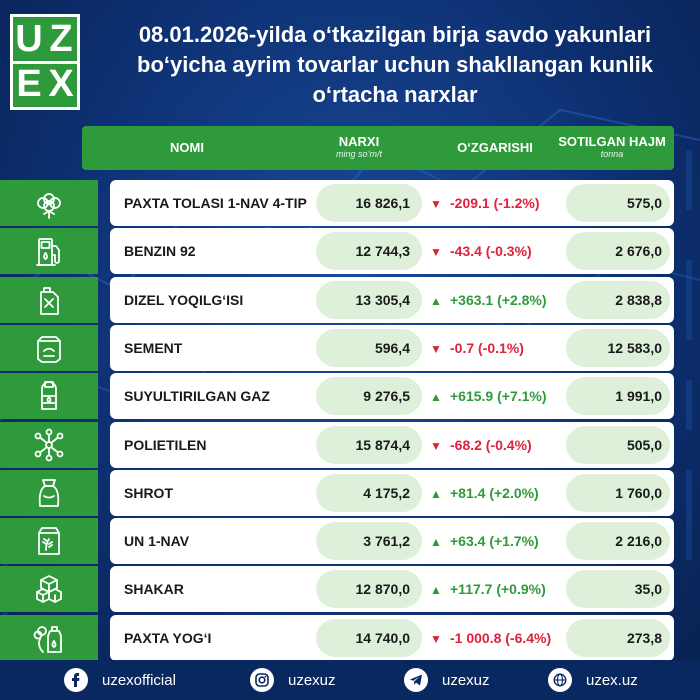  I want to click on cotton-oil-icon, so click(47, 639).